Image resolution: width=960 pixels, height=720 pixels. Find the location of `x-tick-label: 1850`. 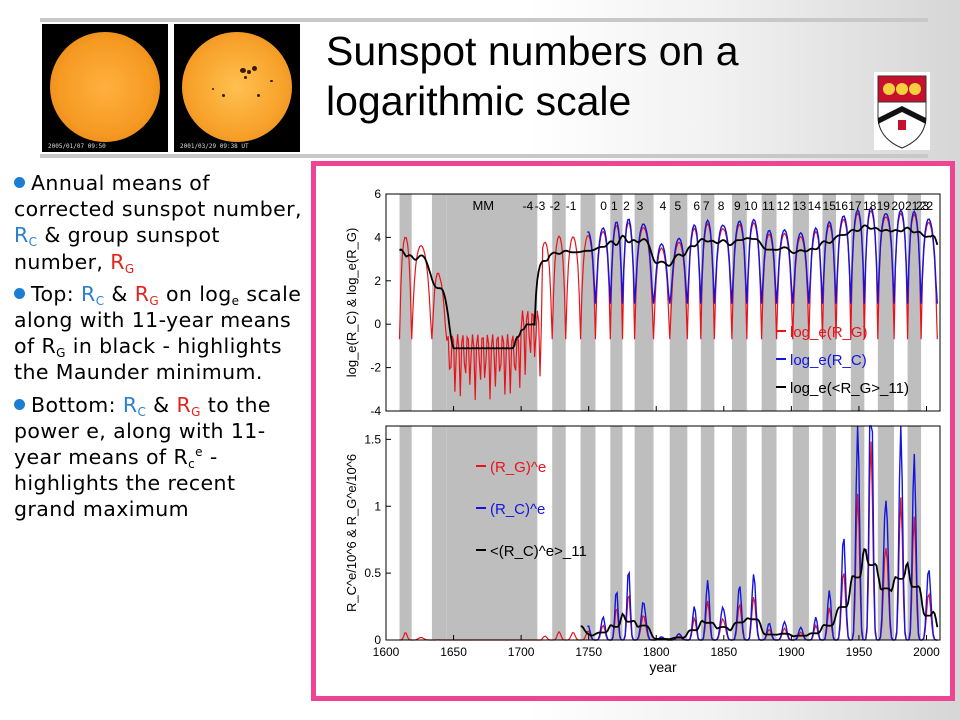

x-tick-label: 1850 is located at coordinates (723, 652).